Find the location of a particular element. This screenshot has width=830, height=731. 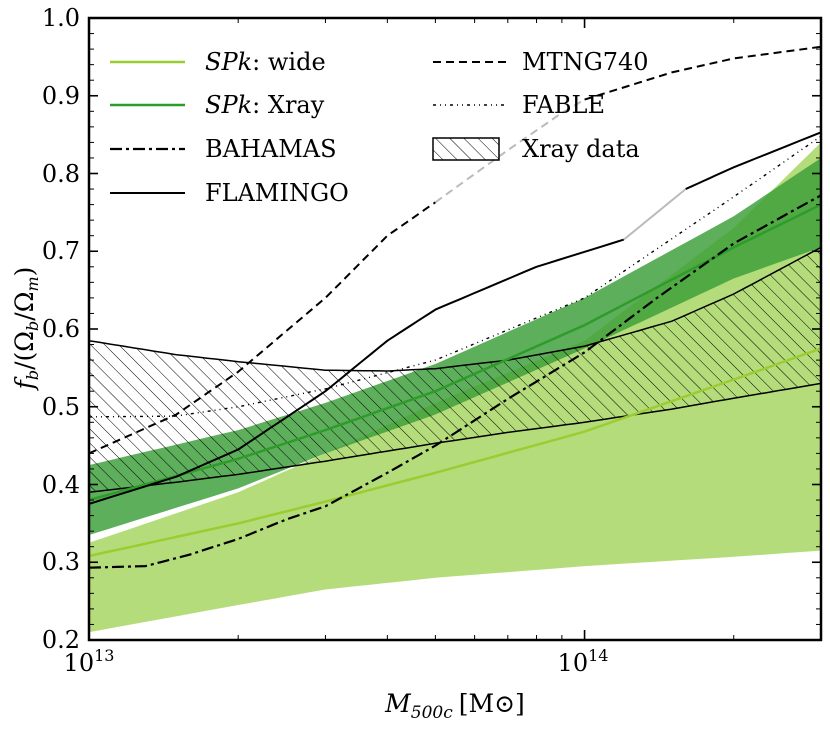

x-axis-label: M500c [M⊙] is located at coordinates (454, 706).